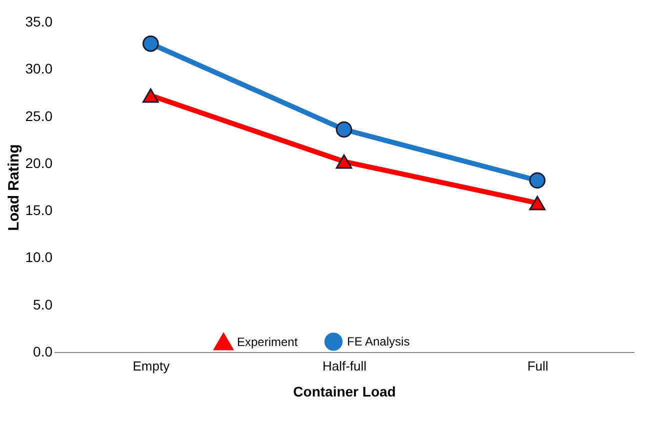  I want to click on y-tick-label: 35.0, so click(39, 22).